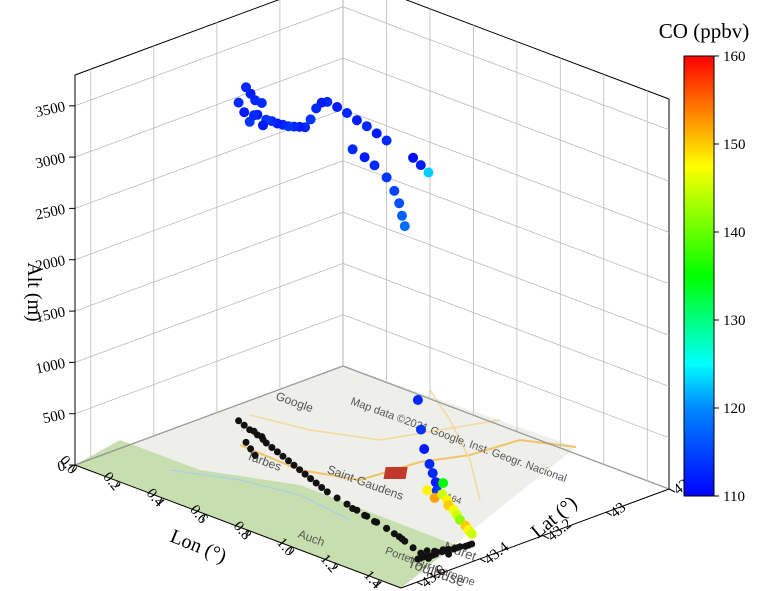 Image resolution: width=776 pixels, height=591 pixels. What do you see at coordinates (61, 466) in the screenshot?
I see `z-tick-label: 0` at bounding box center [61, 466].